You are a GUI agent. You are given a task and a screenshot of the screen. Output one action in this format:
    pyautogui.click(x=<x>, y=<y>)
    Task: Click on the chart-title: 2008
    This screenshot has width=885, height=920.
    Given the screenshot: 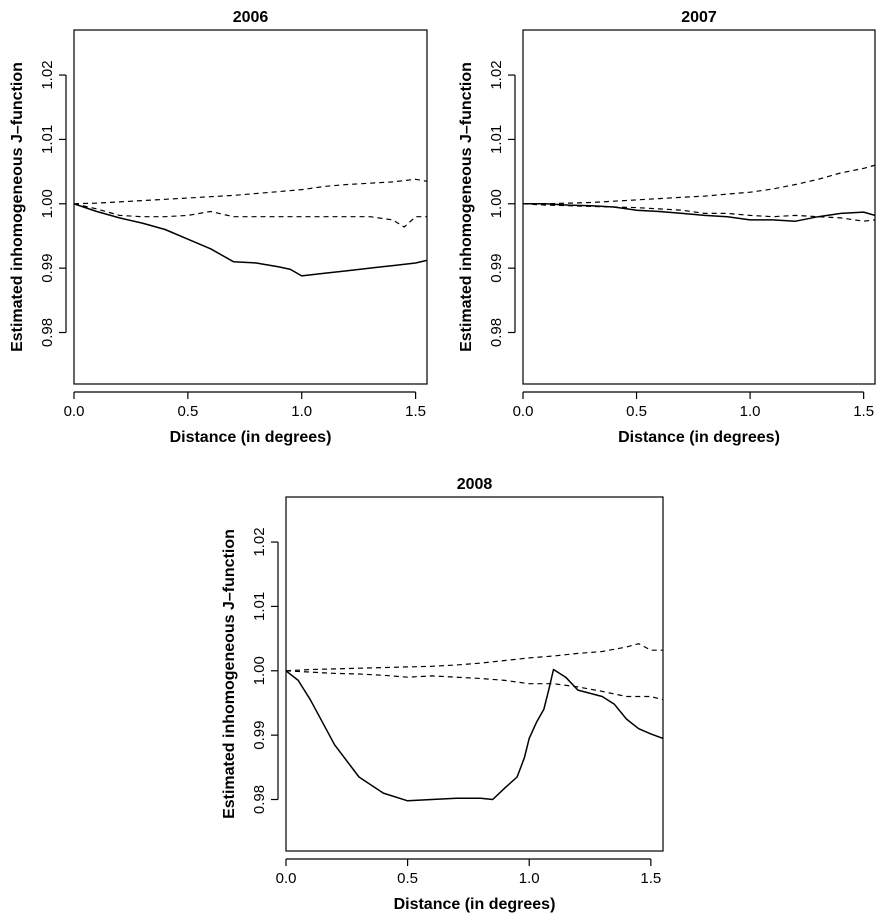 What is the action you would take?
    pyautogui.click(x=475, y=484)
    